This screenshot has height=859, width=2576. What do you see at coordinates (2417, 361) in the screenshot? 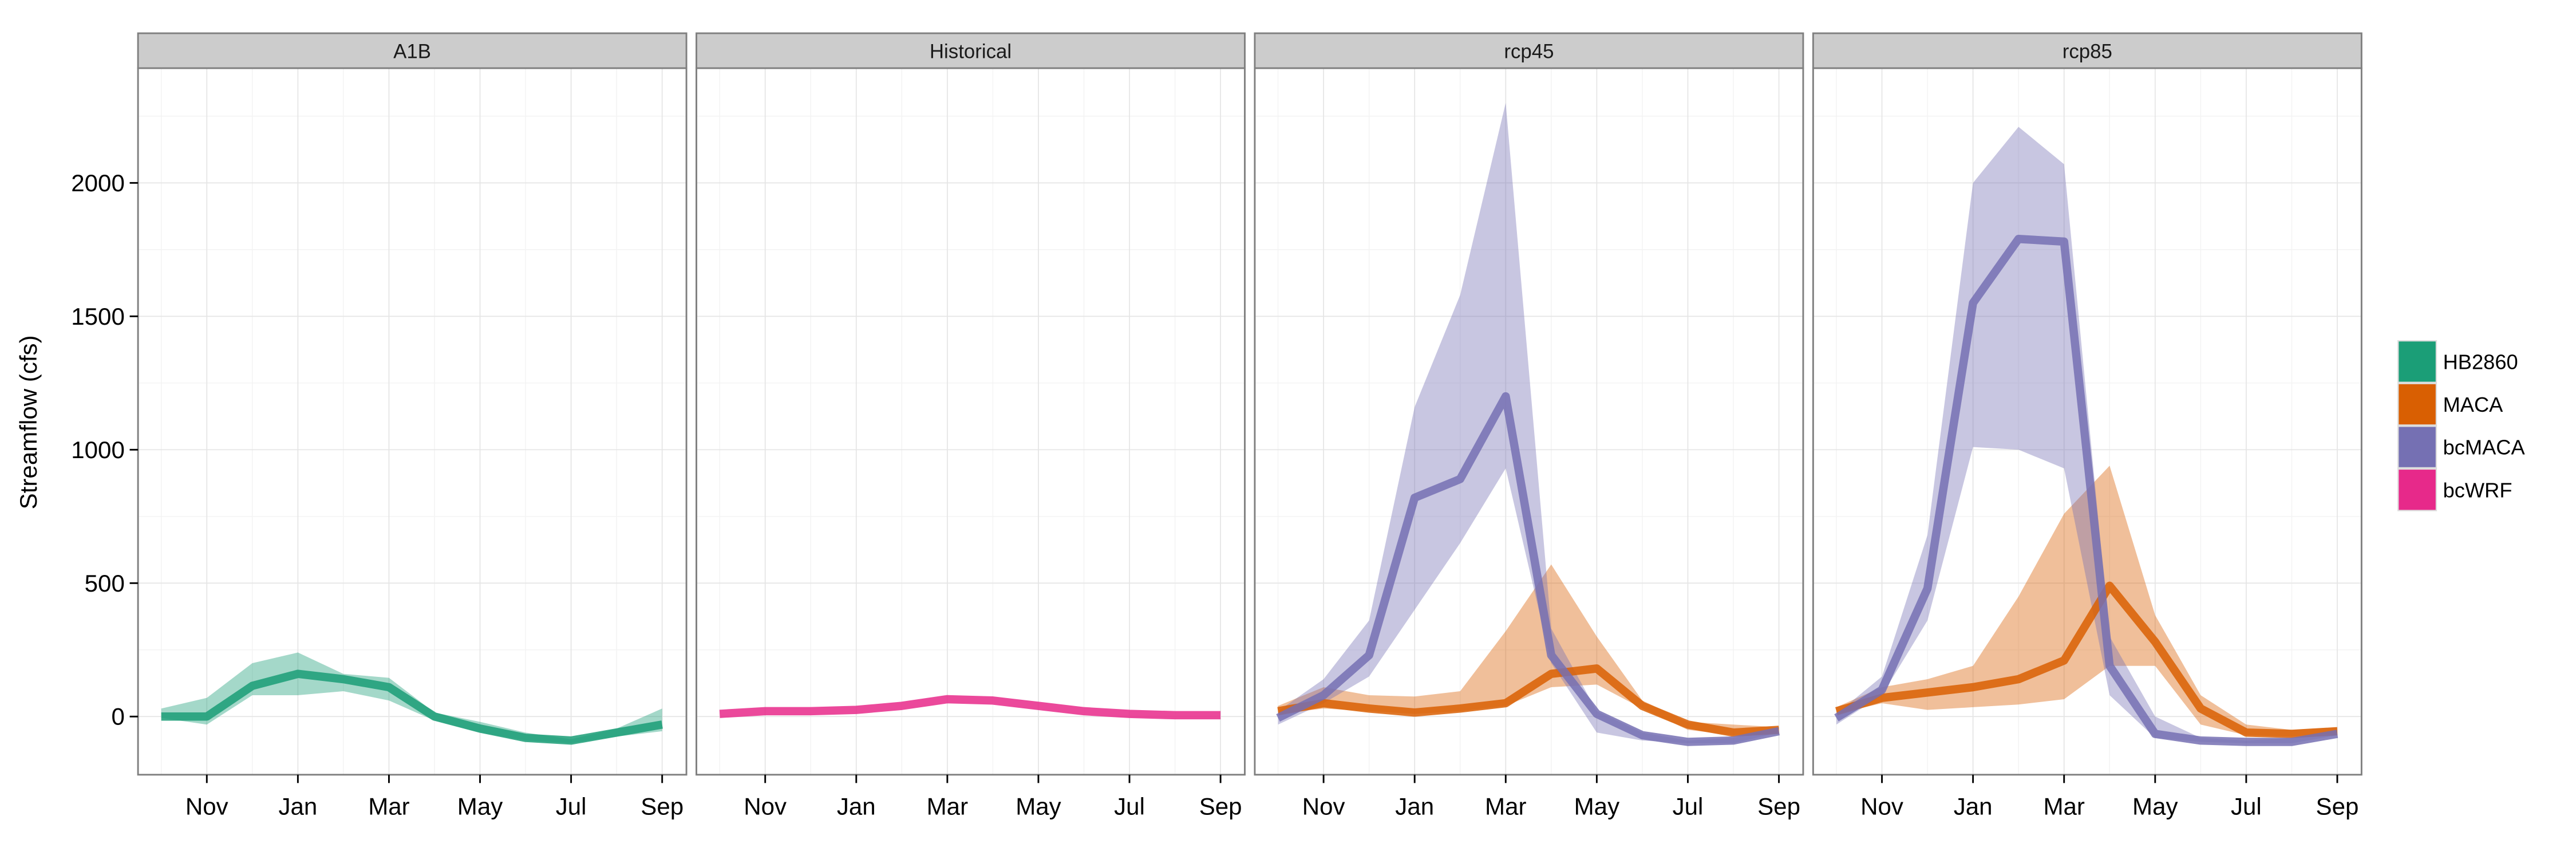
I see `legend-key-hb2860` at bounding box center [2417, 361].